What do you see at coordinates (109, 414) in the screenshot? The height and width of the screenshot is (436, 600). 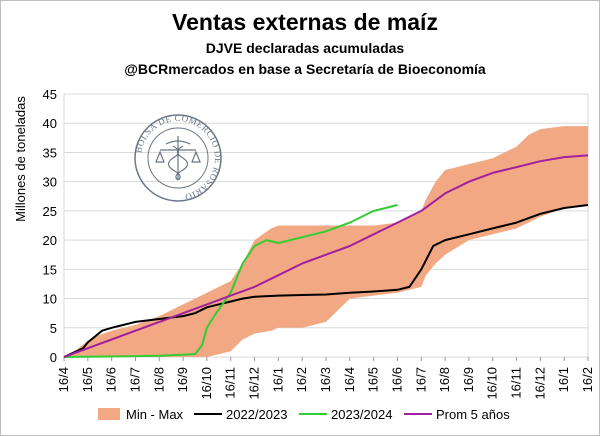 I see `legend-swatch` at bounding box center [109, 414].